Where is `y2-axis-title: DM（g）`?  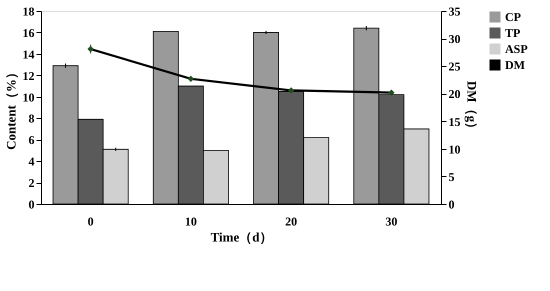
y2-axis-title: DM（g） is located at coordinates (472, 108).